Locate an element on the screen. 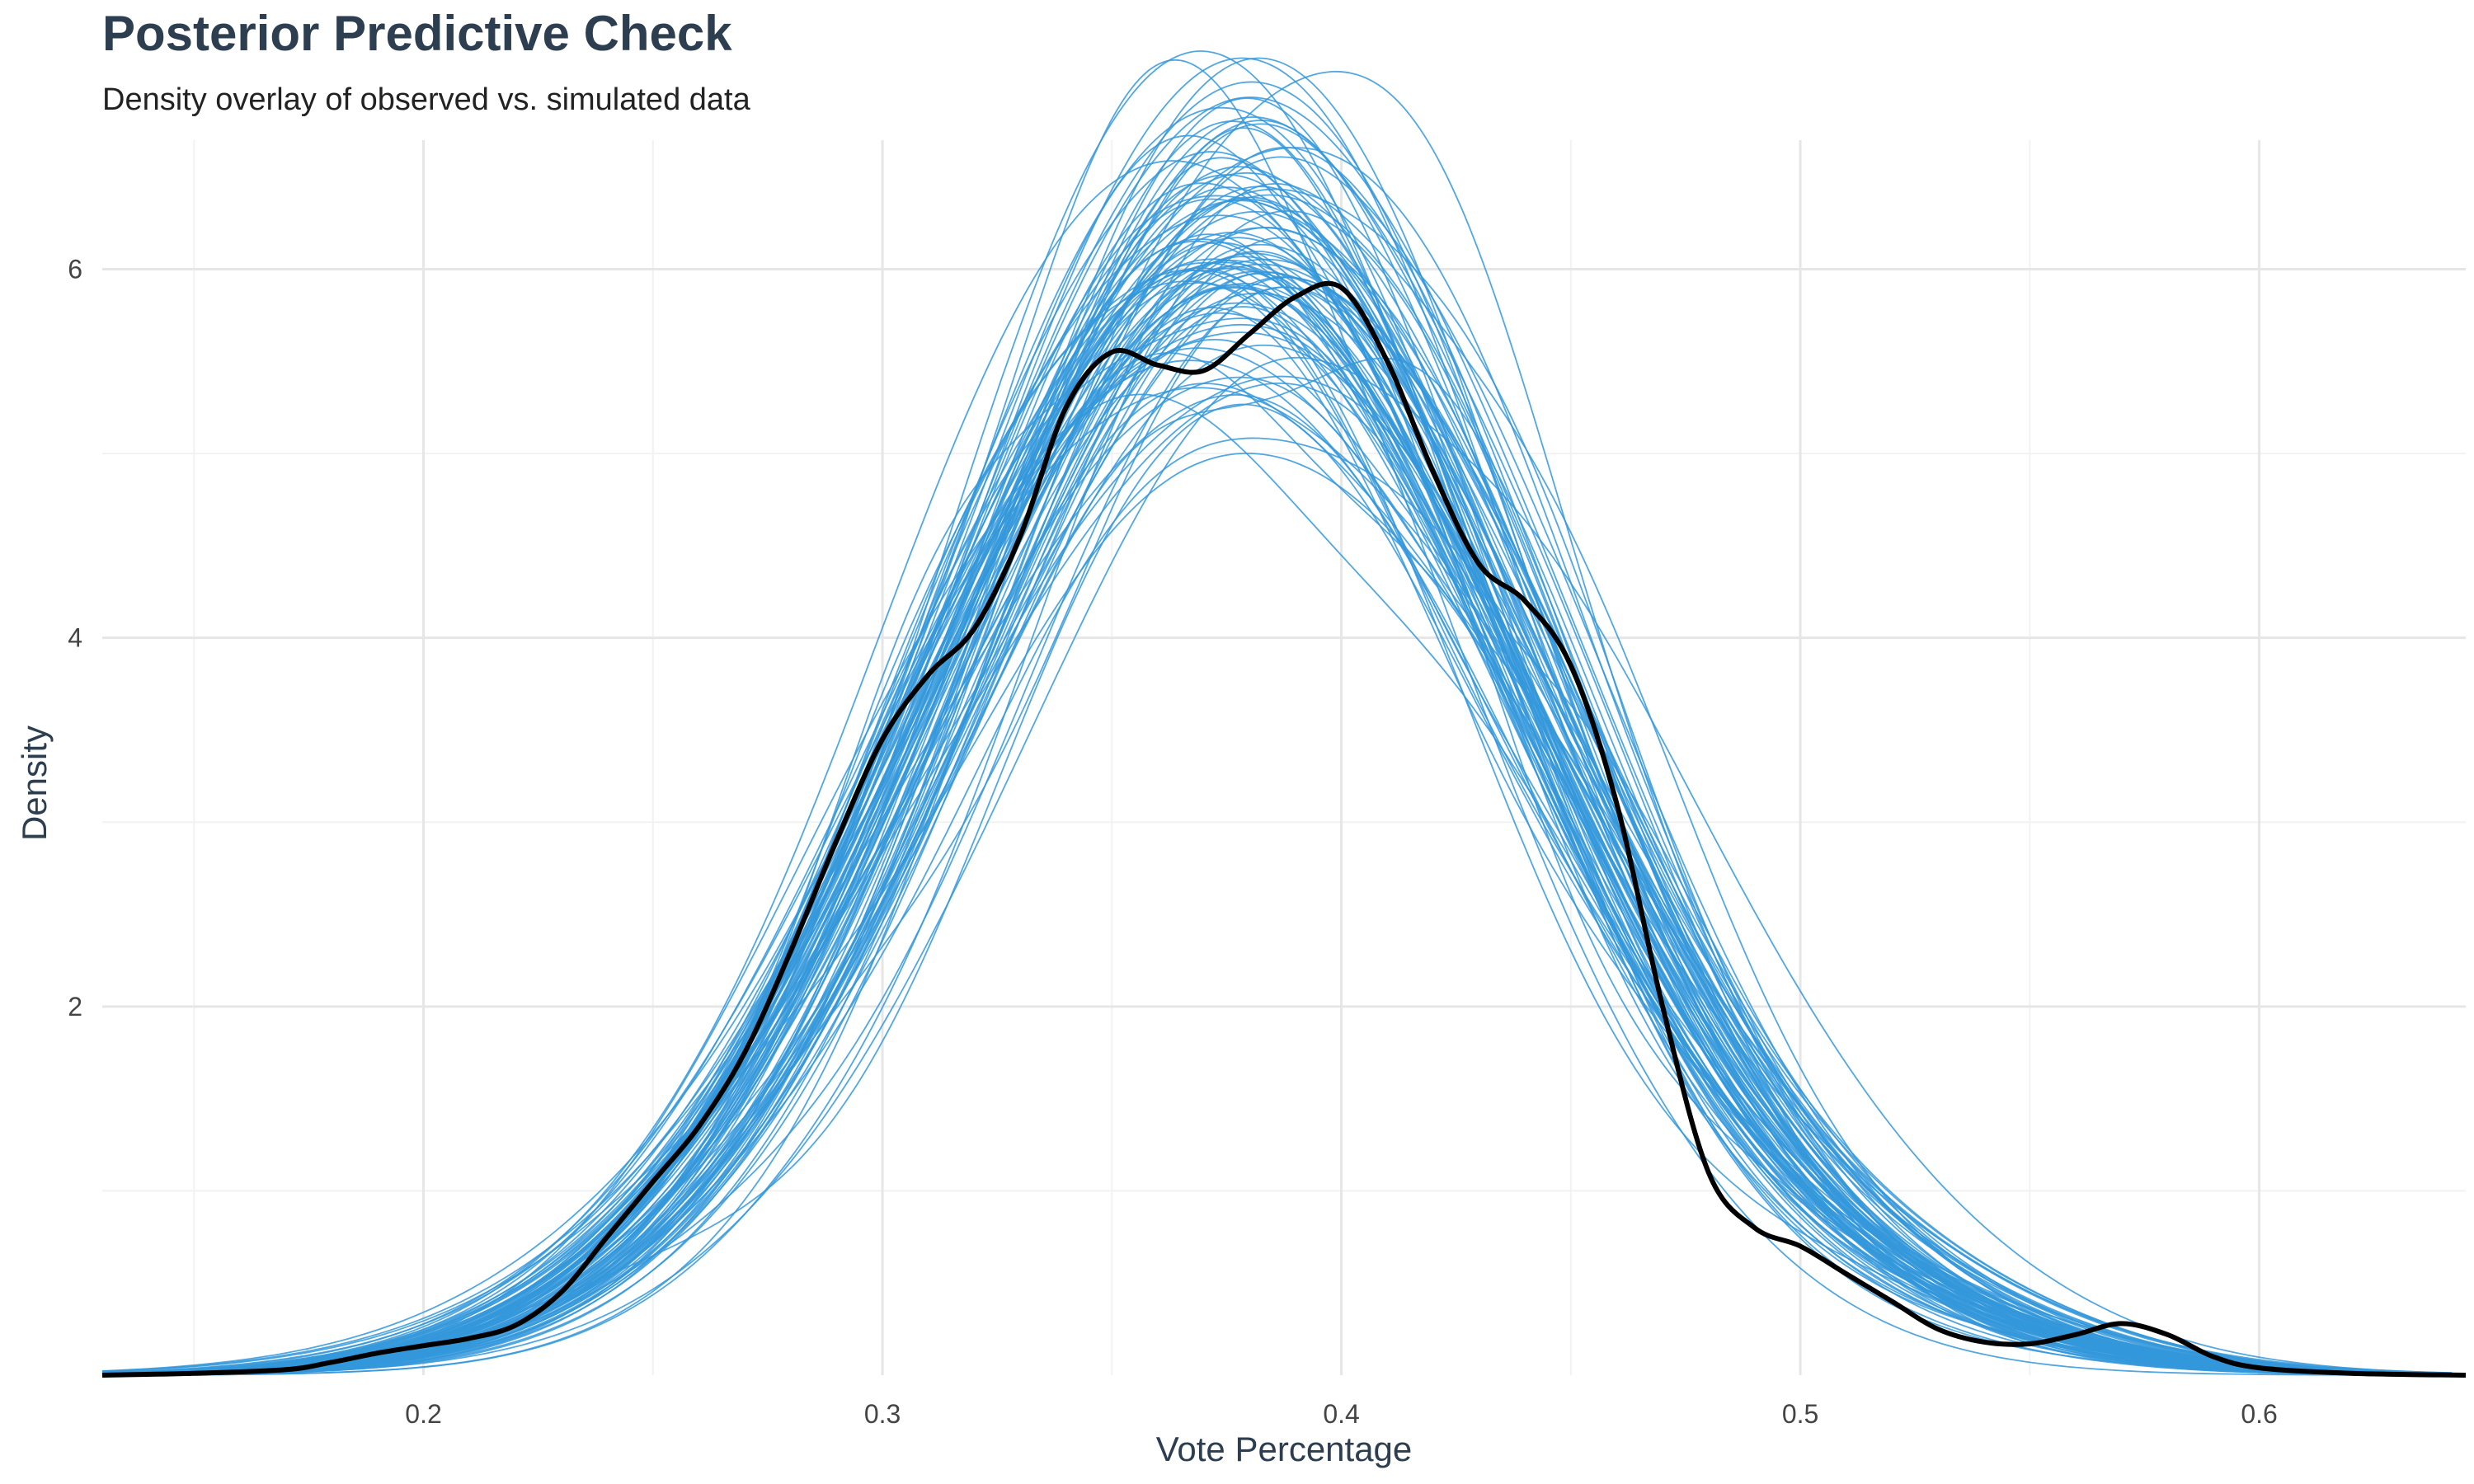 The width and height of the screenshot is (2474, 1484). x-tick-label: 0.3 is located at coordinates (882, 1414).